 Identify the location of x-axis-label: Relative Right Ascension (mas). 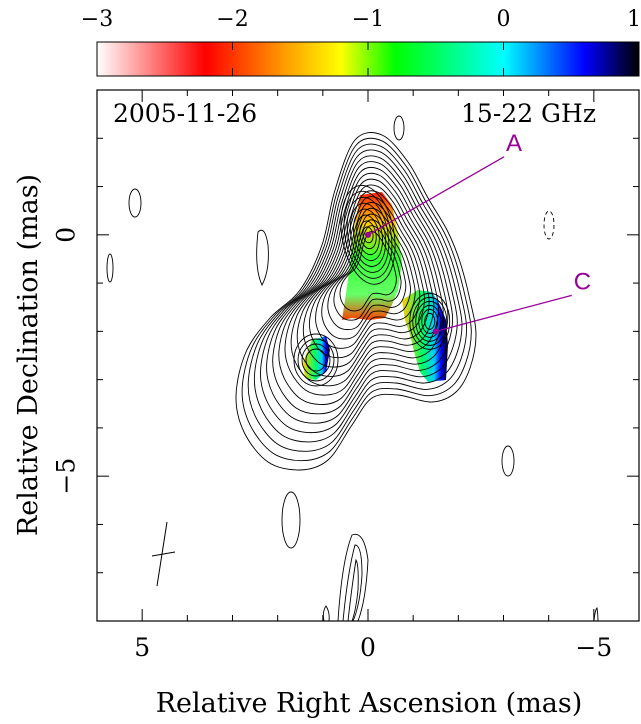
(369, 703).